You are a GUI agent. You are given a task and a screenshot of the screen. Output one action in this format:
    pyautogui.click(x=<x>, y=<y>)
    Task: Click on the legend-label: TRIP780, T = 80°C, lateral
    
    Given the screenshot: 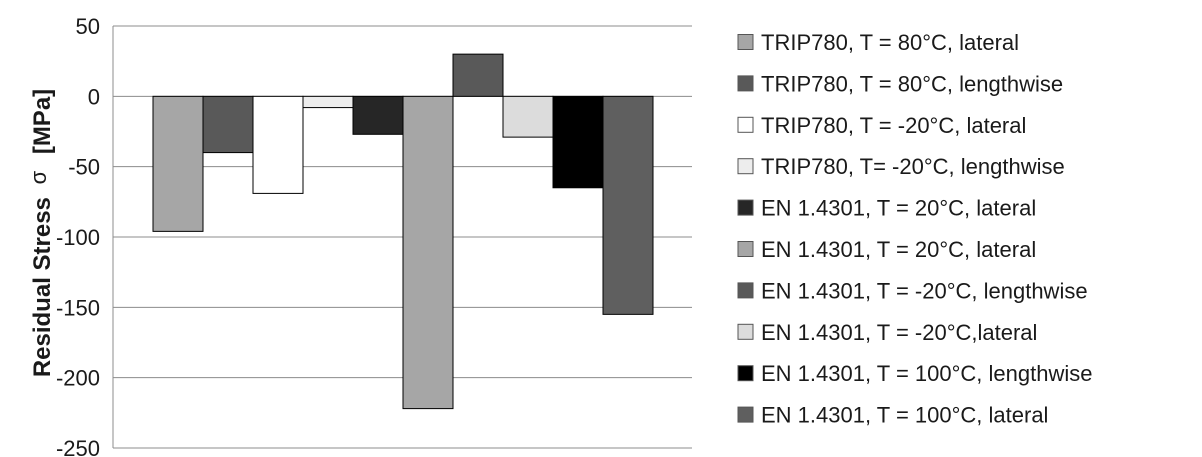 What is the action you would take?
    pyautogui.click(x=890, y=42)
    